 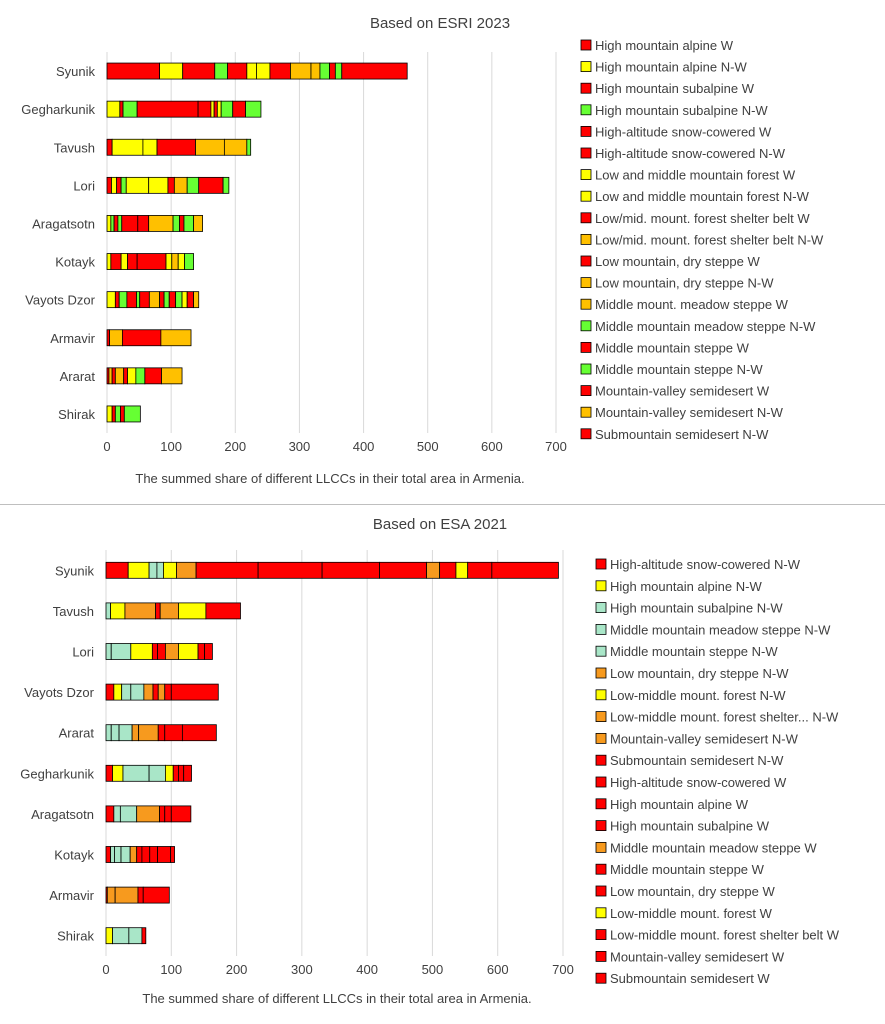 What do you see at coordinates (671, 67) in the screenshot?
I see `legend-label: High mountain alpine N-W` at bounding box center [671, 67].